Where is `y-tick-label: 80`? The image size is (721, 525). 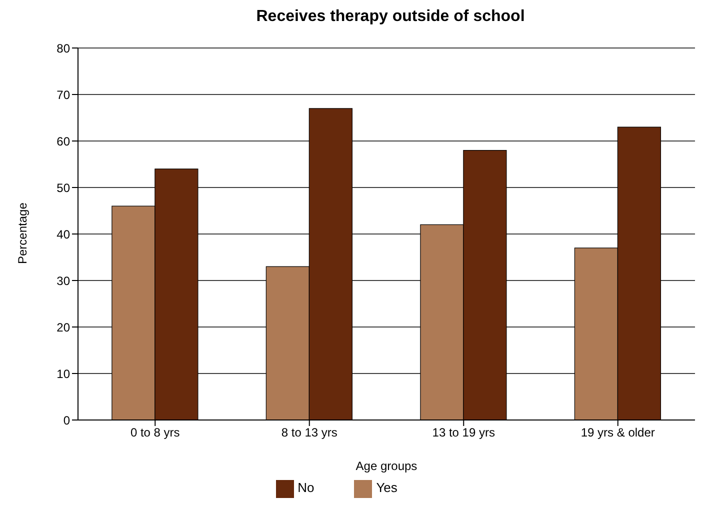
y-tick-label: 80 is located at coordinates (63, 48).